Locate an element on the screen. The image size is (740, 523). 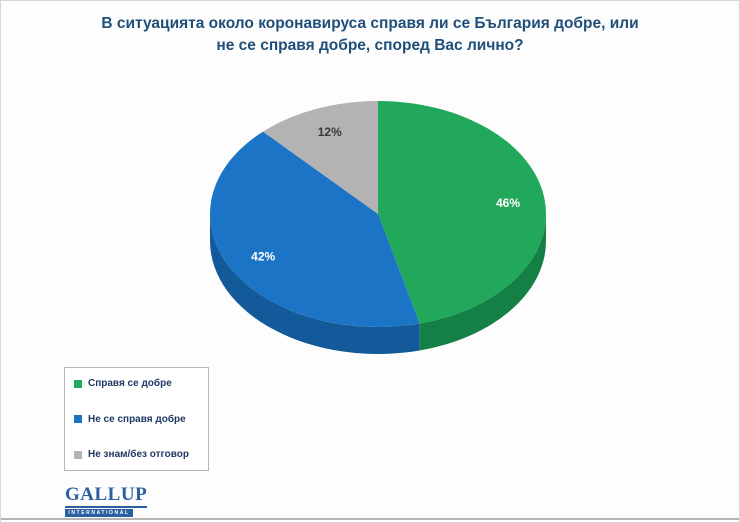
legend-label: Справя се добре is located at coordinates (130, 383).